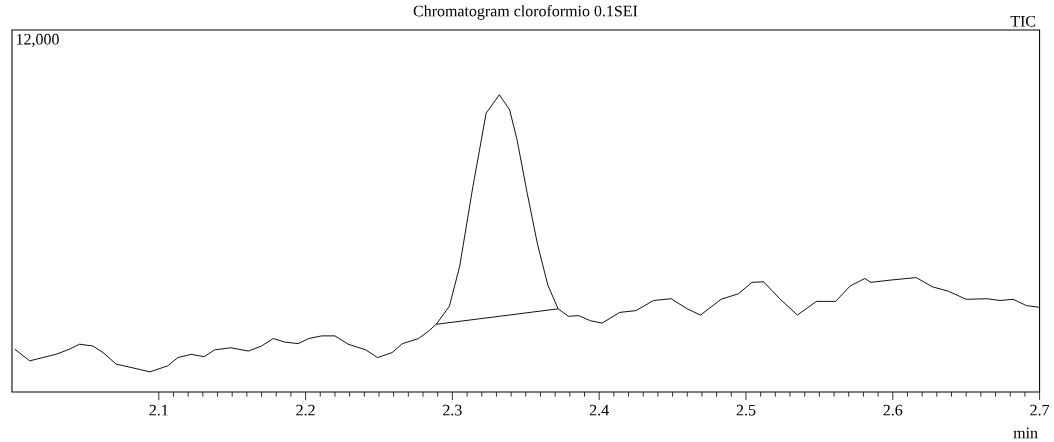 The image size is (1054, 442). Describe the element at coordinates (1023, 21) in the screenshot. I see `text: TIC` at that location.